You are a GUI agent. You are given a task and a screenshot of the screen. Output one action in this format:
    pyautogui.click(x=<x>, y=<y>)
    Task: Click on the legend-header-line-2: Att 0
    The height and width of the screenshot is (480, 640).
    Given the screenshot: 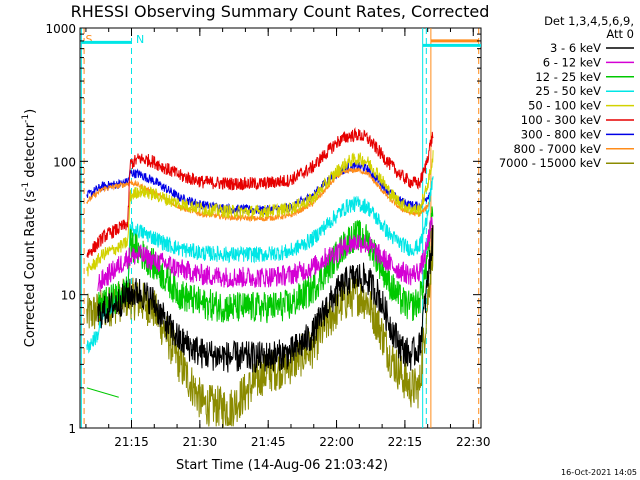 What is the action you would take?
    pyautogui.click(x=620, y=34)
    